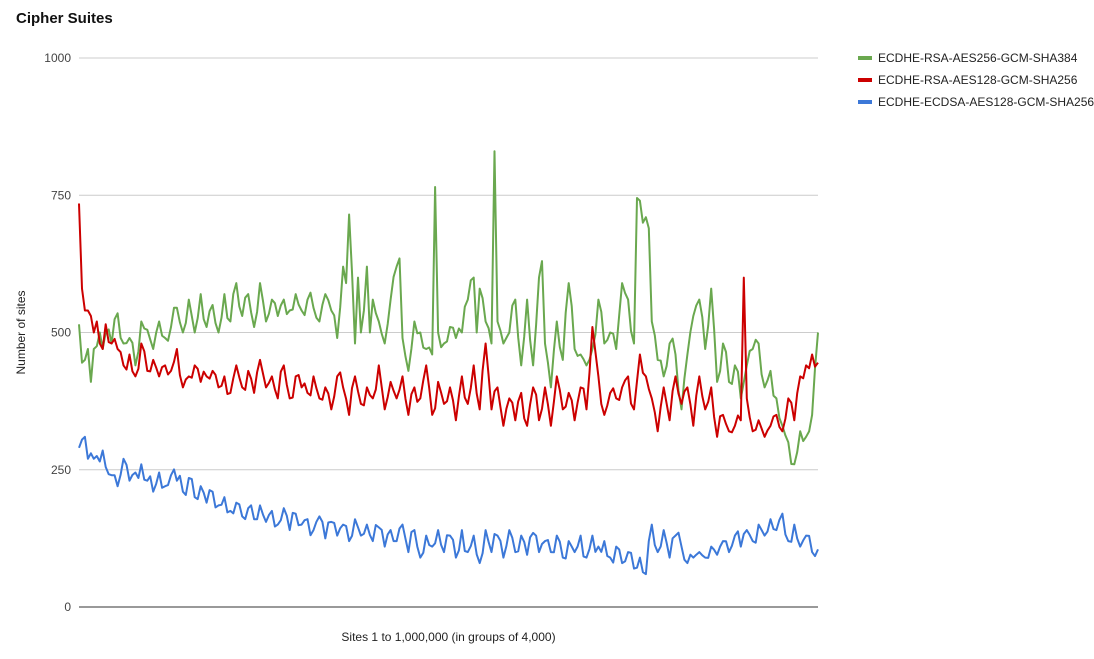  Describe the element at coordinates (986, 102) in the screenshot. I see `legend-label-3: ECDHE-ECDSA-AES128-GCM-SHA256` at that location.